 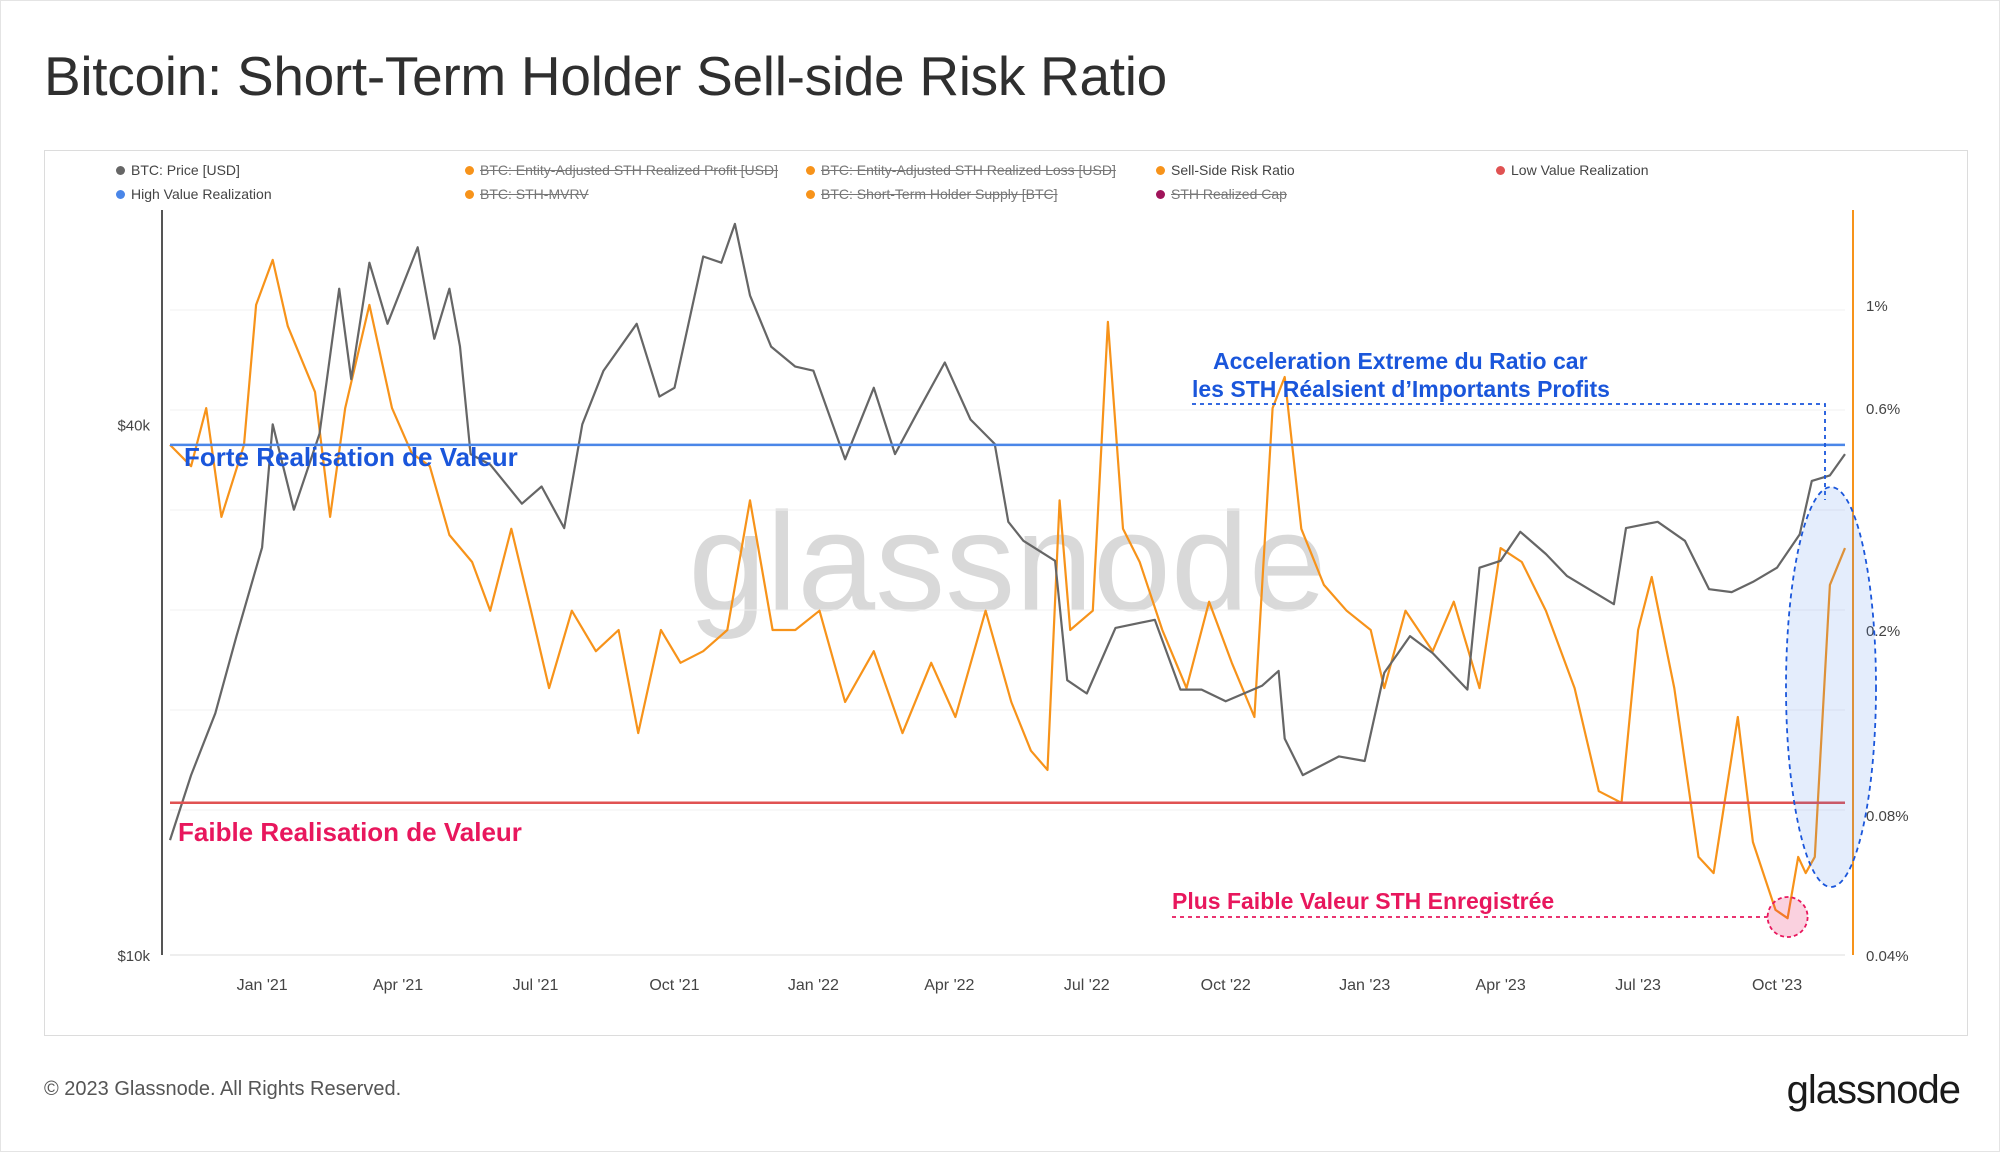 I want to click on y-right-tick-label: 0.6%, so click(x=1883, y=409).